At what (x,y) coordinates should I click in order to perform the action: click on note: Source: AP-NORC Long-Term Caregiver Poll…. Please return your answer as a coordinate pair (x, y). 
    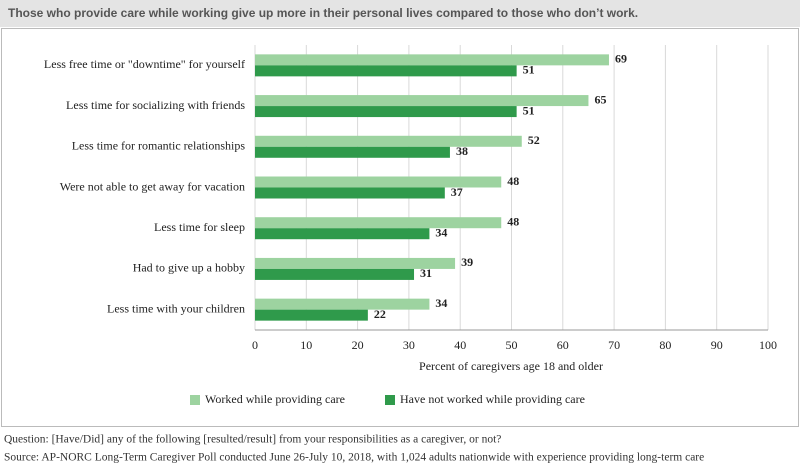
    Looking at the image, I should click on (354, 458).